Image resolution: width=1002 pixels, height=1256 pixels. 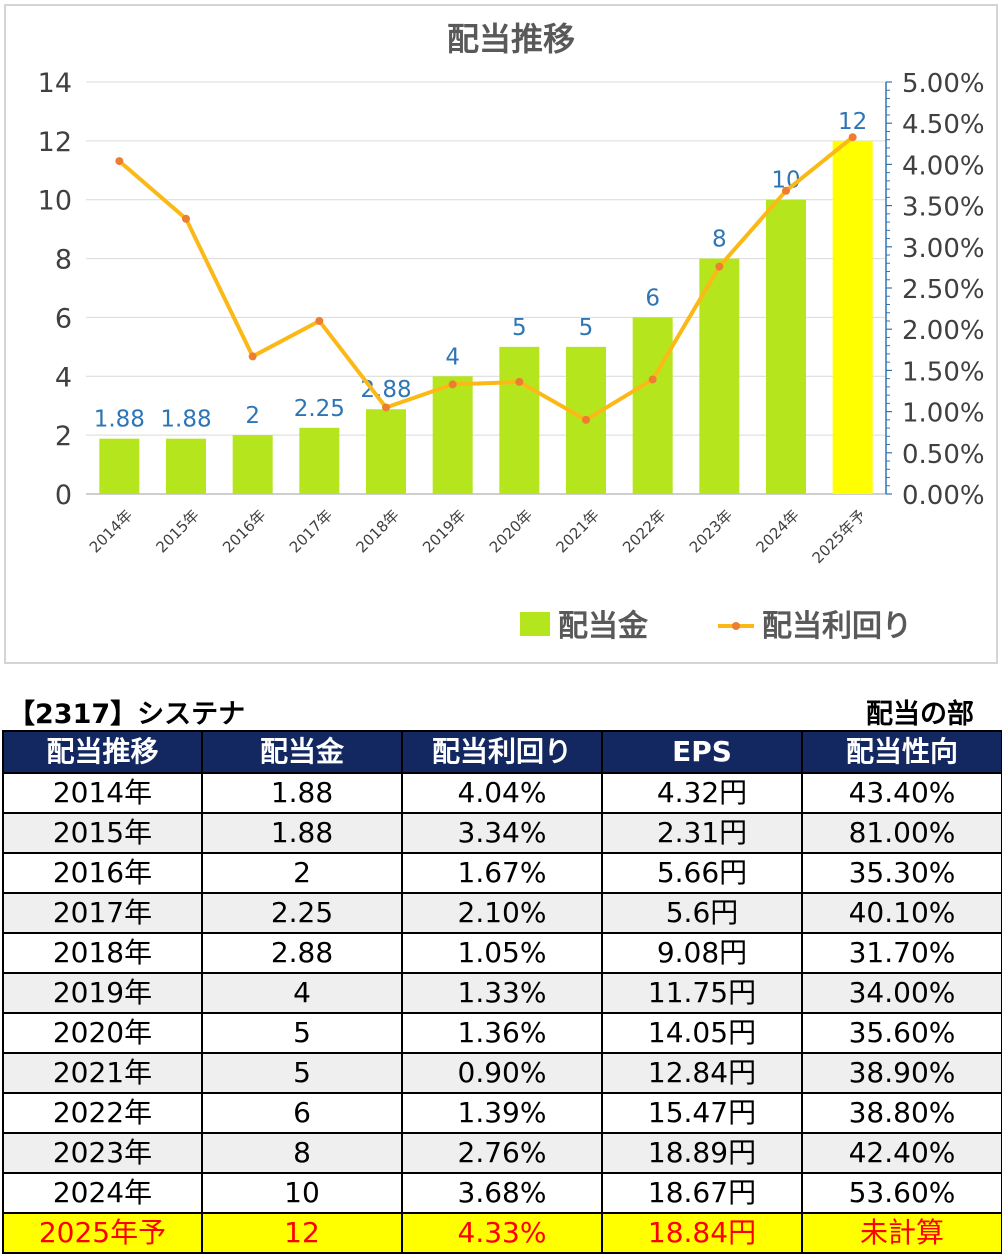 What do you see at coordinates (702, 1073) in the screenshot?
I see `cell-eps: 12.84円` at bounding box center [702, 1073].